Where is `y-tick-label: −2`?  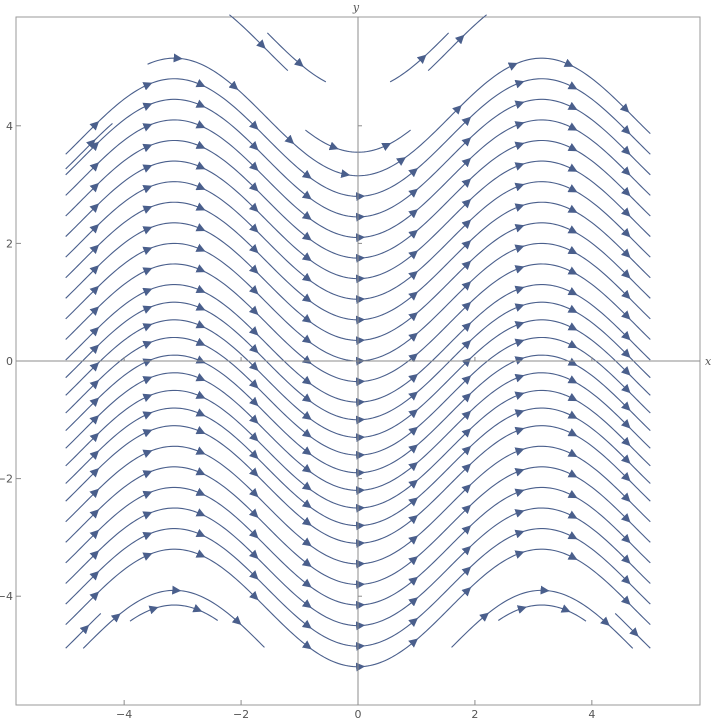 y-tick-label: −2 is located at coordinates (6, 479).